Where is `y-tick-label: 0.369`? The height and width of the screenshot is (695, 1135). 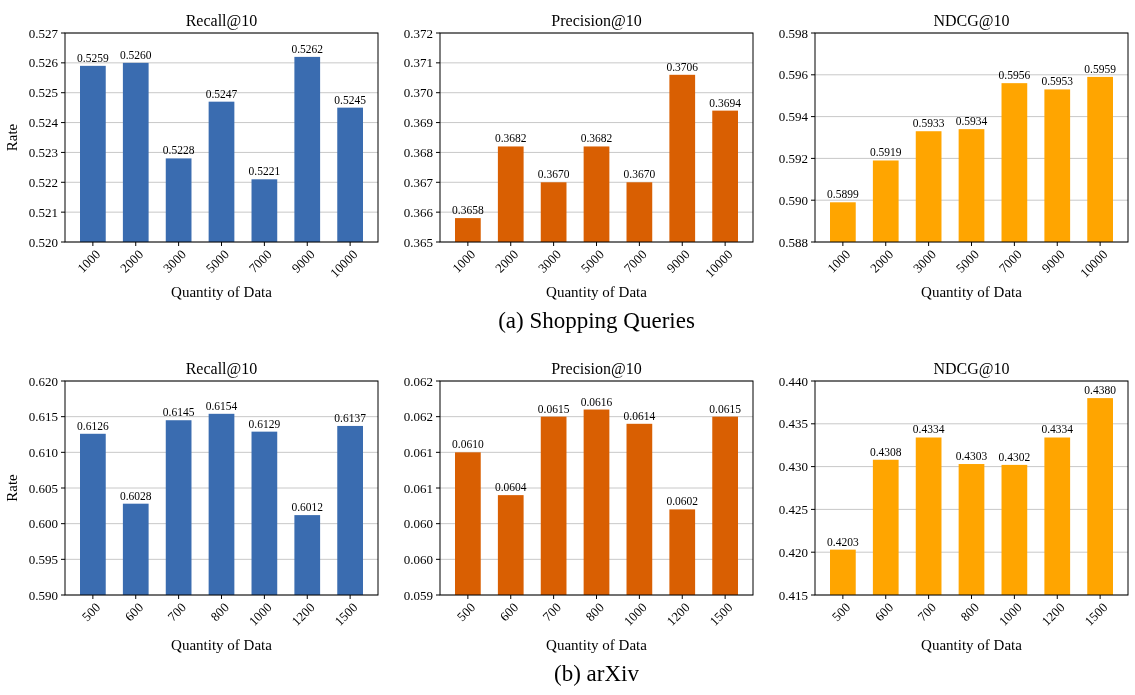 y-tick-label: 0.369 is located at coordinates (418, 123).